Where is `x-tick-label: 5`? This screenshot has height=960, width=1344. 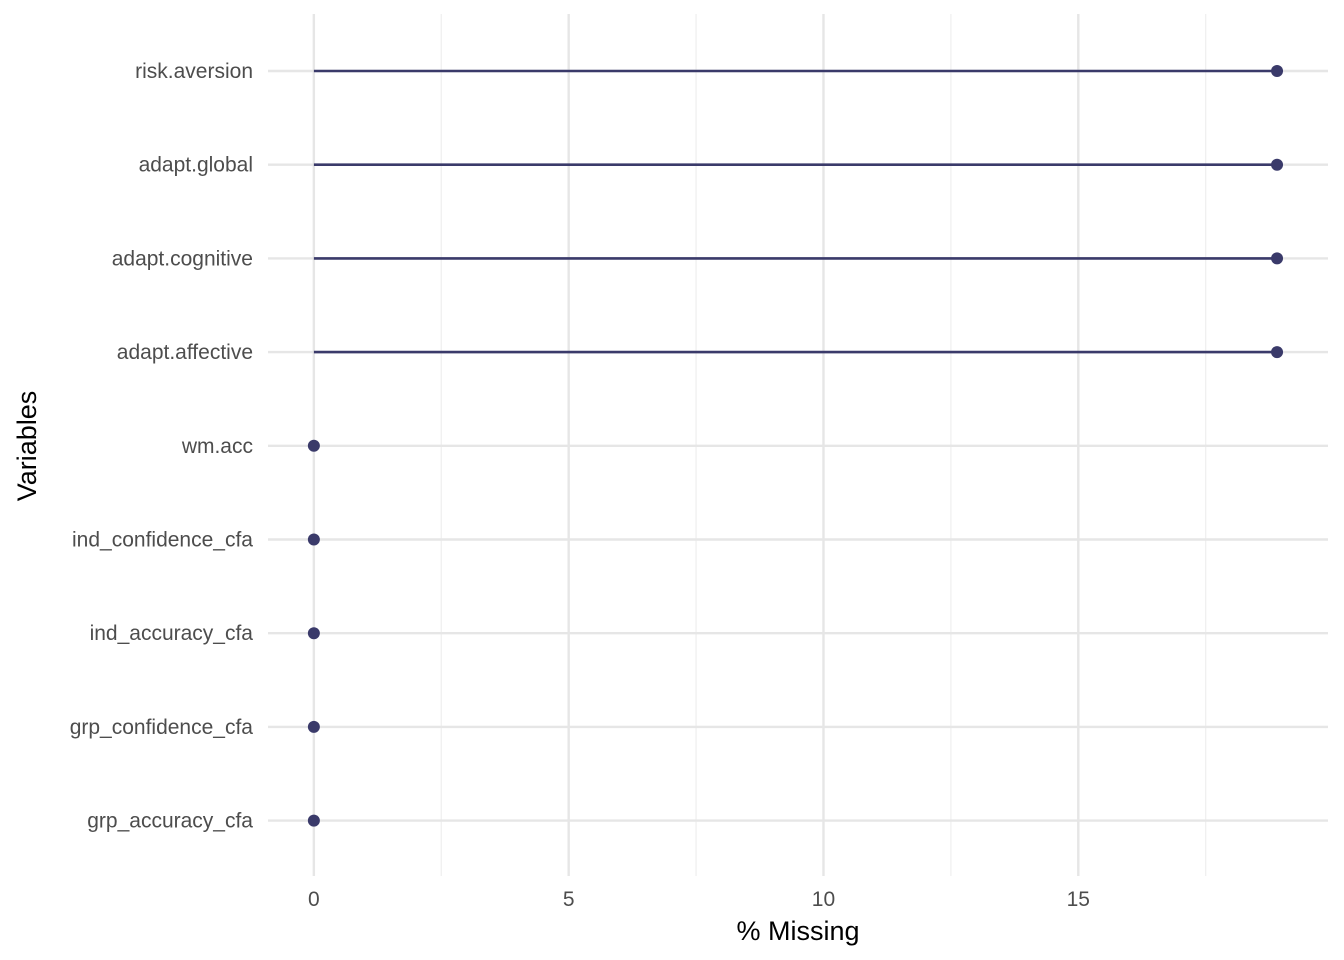
x-tick-label: 5 is located at coordinates (569, 899).